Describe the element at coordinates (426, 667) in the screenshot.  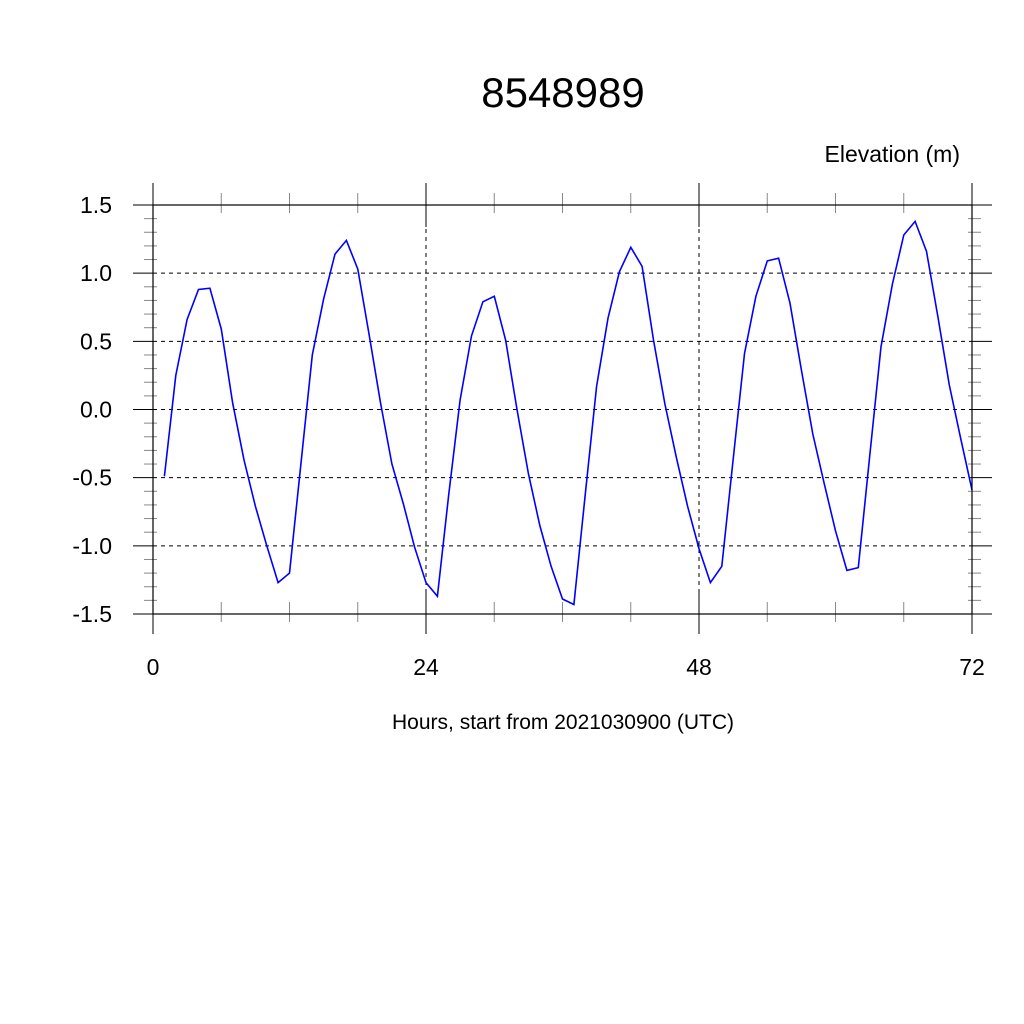
I see `x-tick-label: 24` at that location.